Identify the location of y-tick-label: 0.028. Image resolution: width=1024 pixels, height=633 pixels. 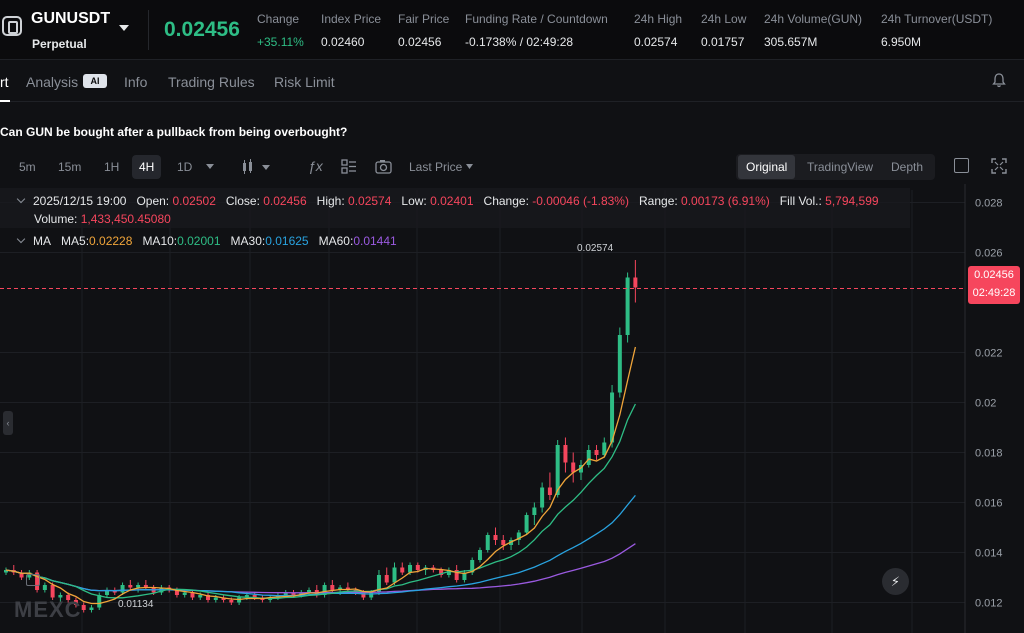
(989, 204).